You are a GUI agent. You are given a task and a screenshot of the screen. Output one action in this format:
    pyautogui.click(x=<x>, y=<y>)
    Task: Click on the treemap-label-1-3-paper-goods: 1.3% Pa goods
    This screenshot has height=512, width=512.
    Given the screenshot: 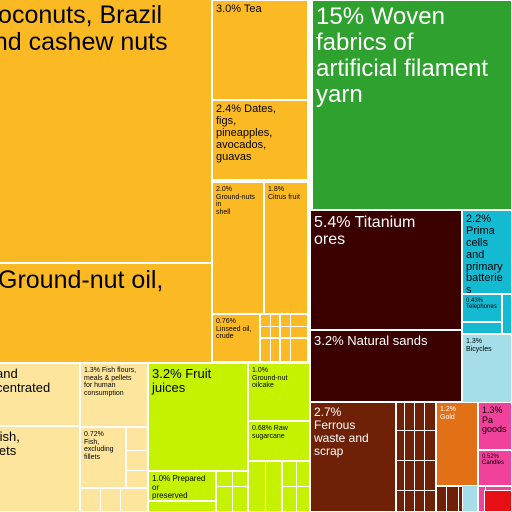 What is the action you would take?
    pyautogui.click(x=494, y=420)
    